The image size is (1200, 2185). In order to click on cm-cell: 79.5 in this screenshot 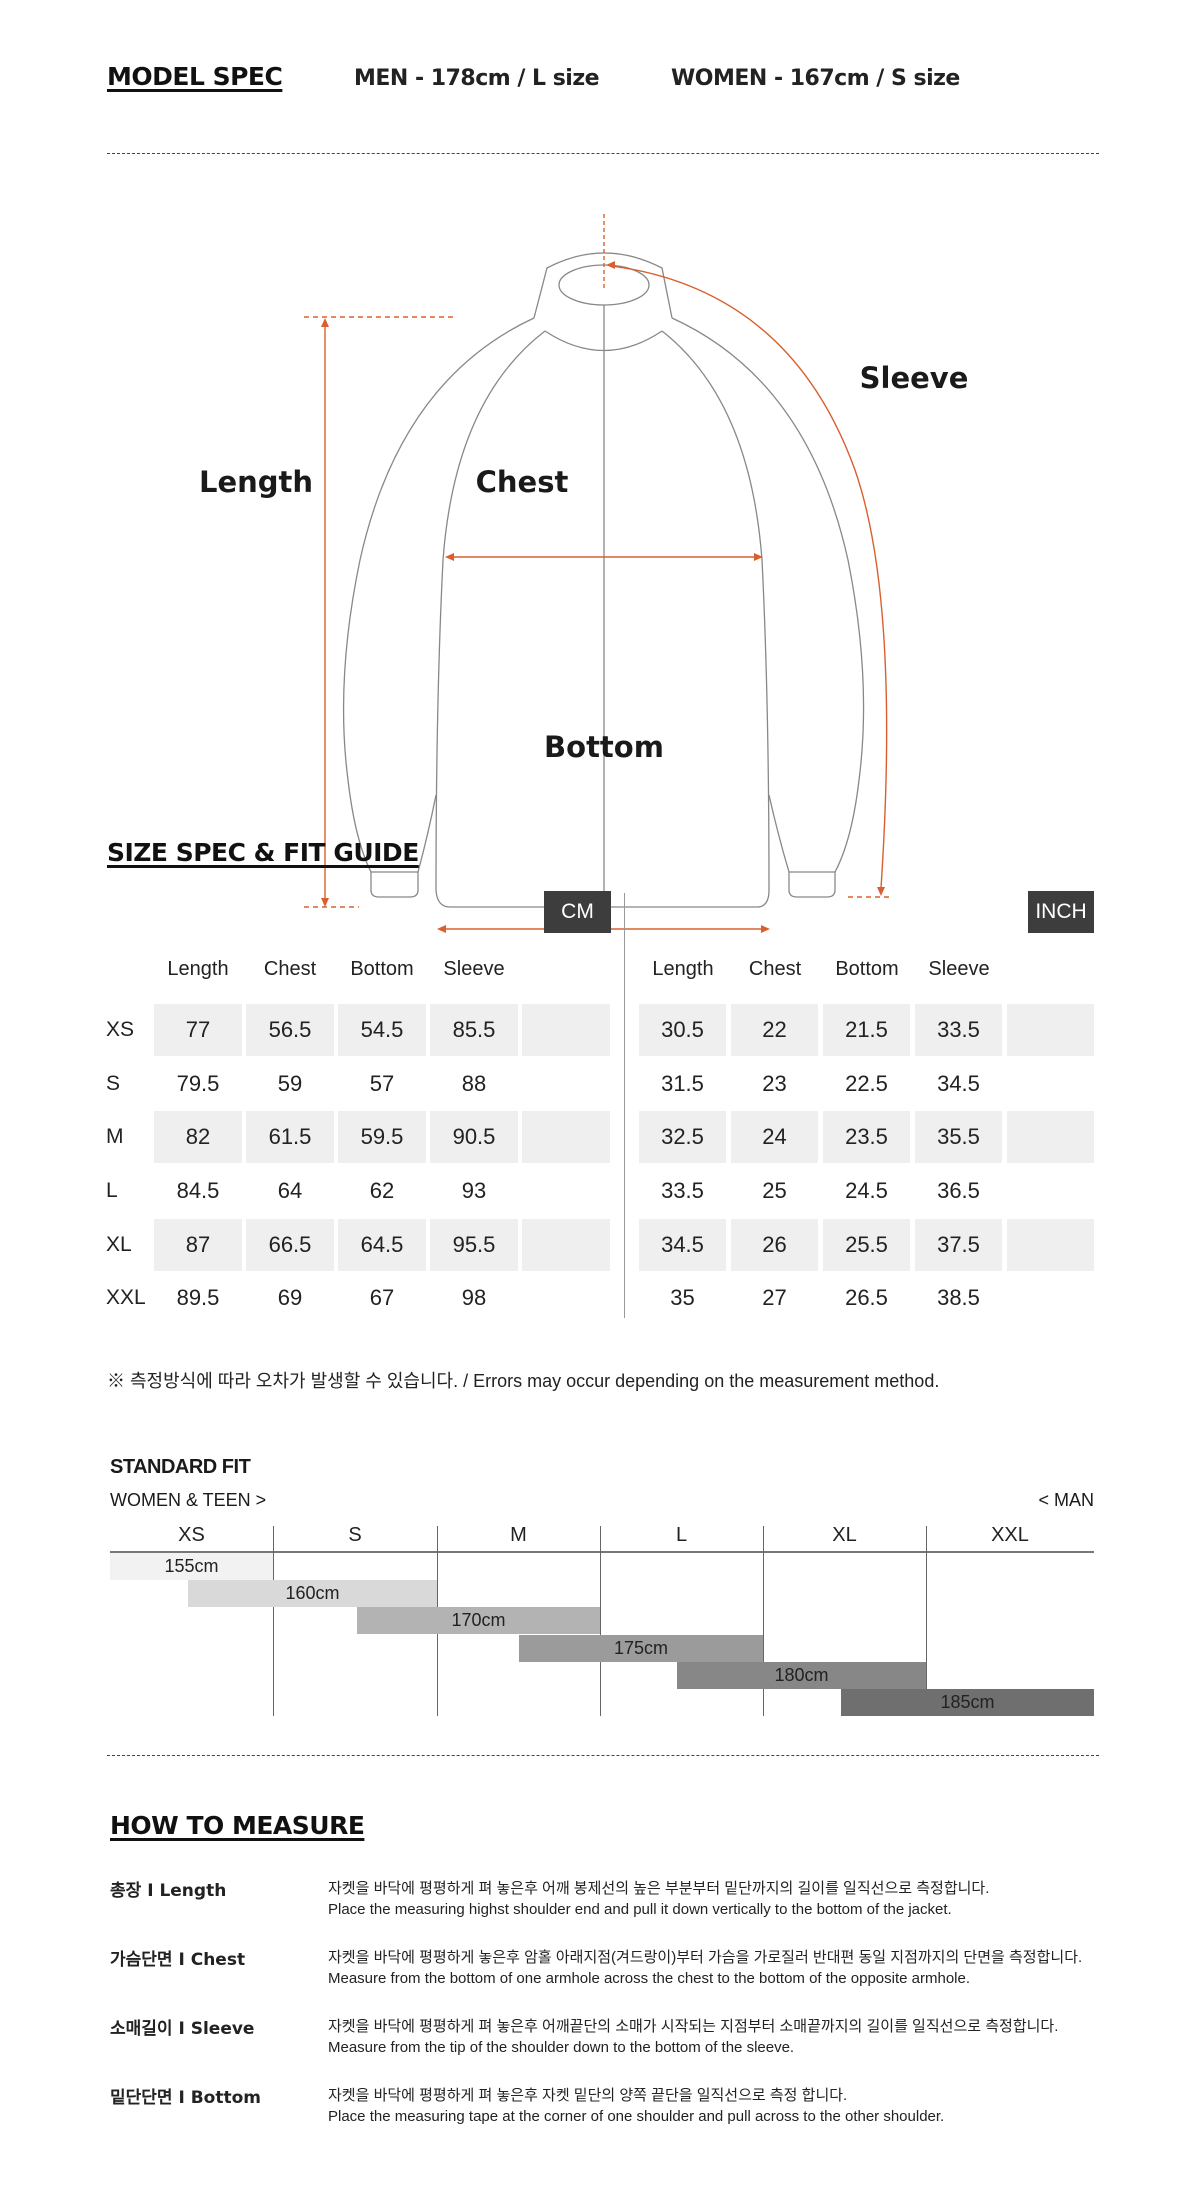, I will do `click(198, 1083)`.